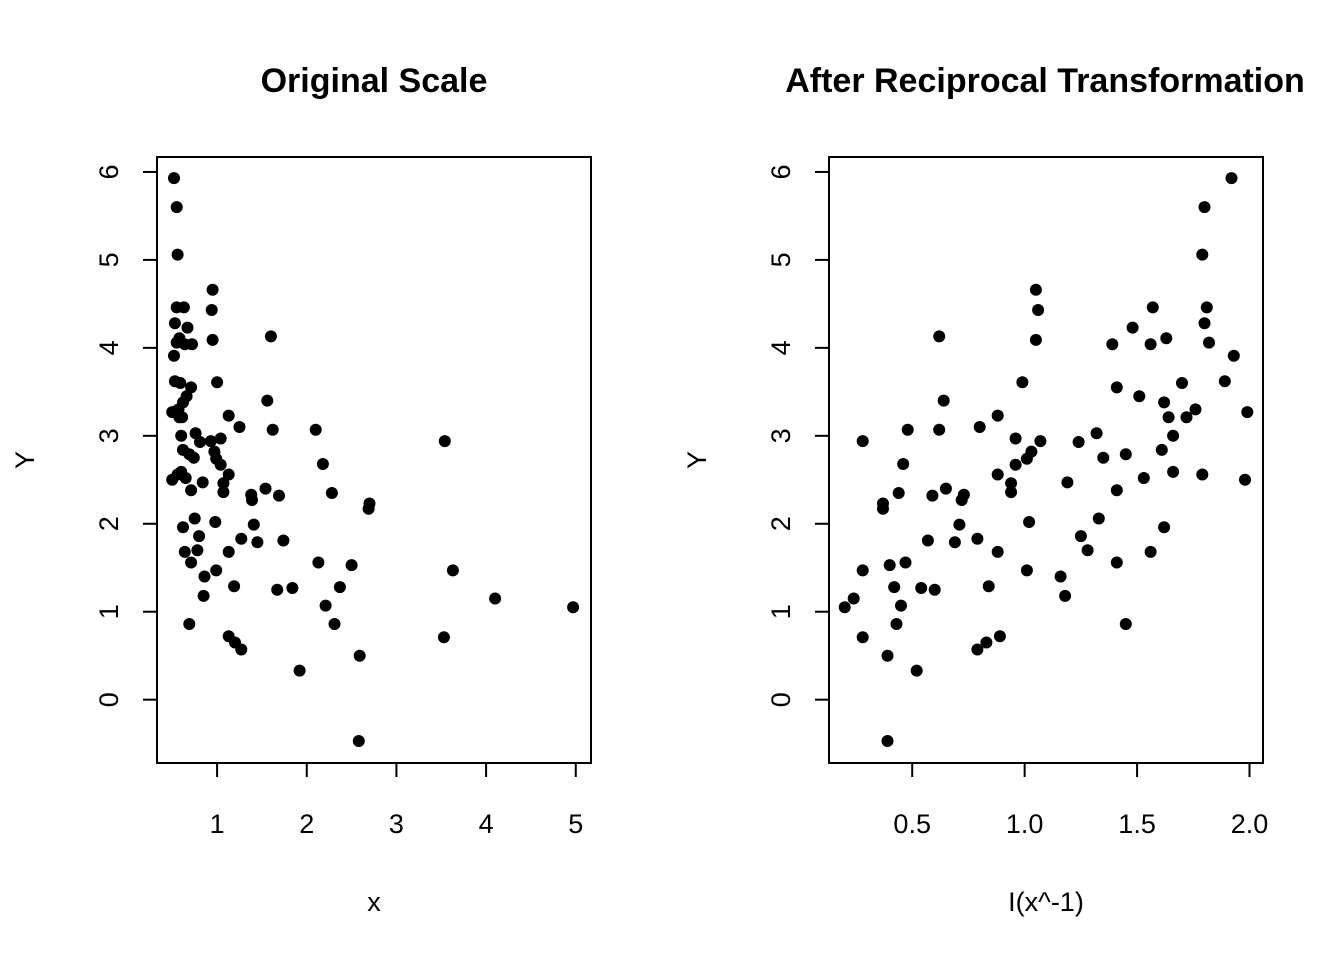 The image size is (1344, 960). What do you see at coordinates (486, 824) in the screenshot?
I see `x-tick-label: 4` at bounding box center [486, 824].